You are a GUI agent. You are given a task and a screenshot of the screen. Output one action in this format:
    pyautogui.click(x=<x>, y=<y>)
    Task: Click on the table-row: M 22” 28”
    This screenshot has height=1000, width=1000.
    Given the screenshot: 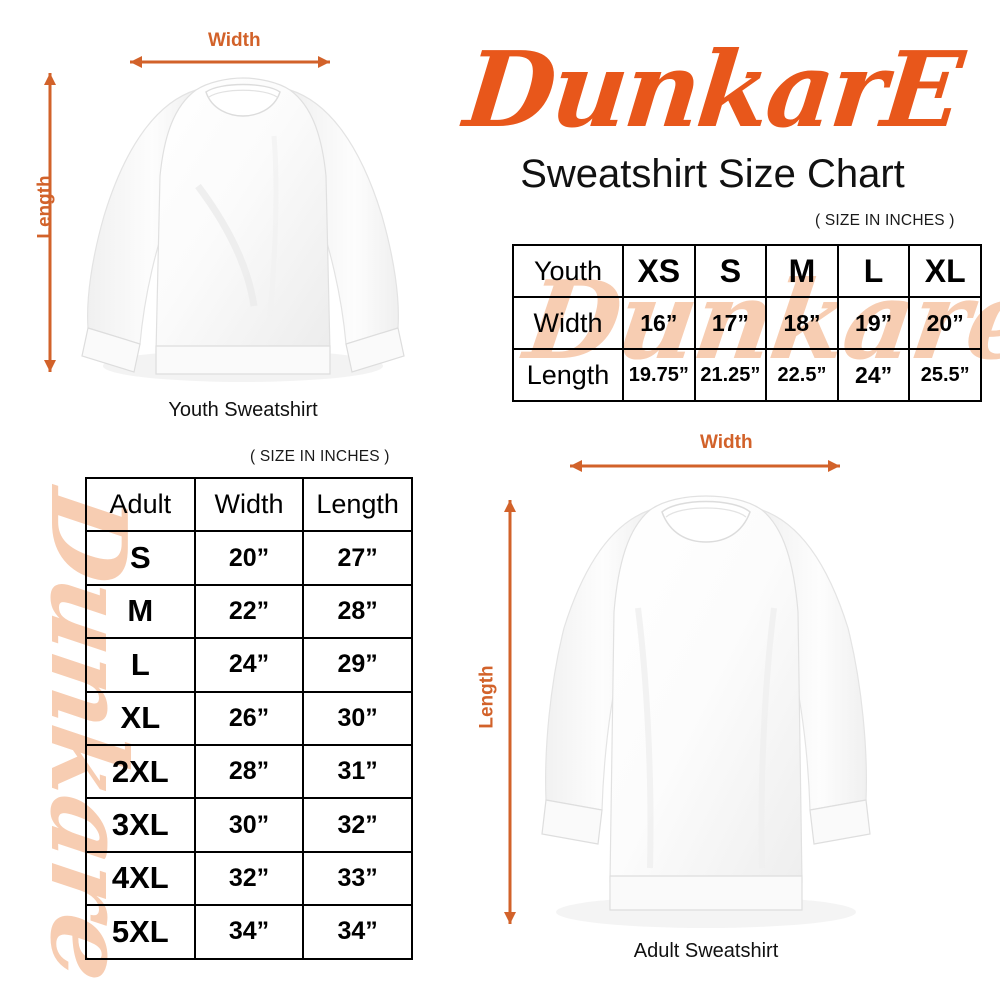 What is the action you would take?
    pyautogui.click(x=249, y=611)
    